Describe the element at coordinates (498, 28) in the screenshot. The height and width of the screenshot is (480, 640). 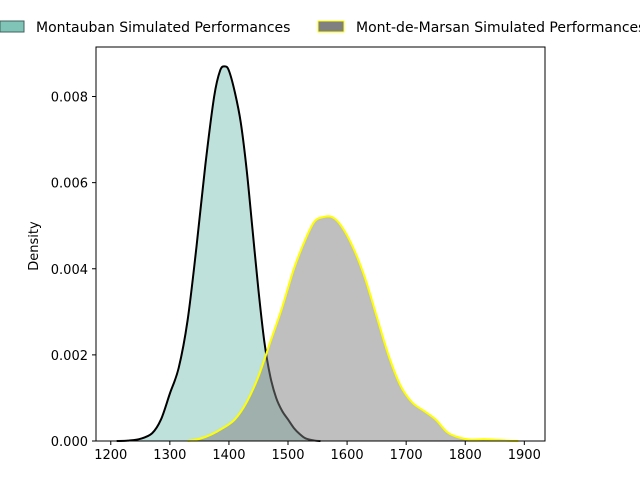
I see `legend-label-mont-de-marsan: Mont-de-Marsan Simulated Performances` at that location.